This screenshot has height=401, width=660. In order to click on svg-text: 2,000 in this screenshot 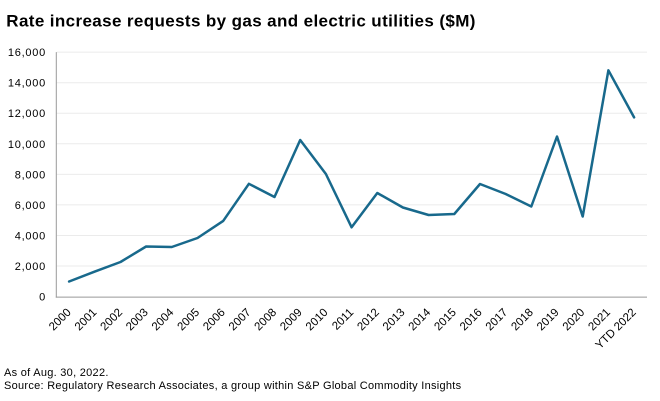, I will do `click(30, 267)`.